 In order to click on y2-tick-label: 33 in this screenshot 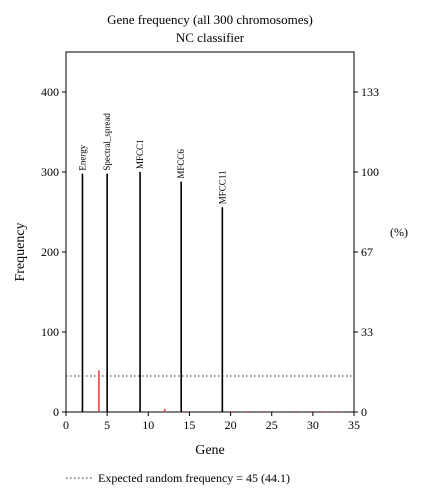, I will do `click(367, 332)`.